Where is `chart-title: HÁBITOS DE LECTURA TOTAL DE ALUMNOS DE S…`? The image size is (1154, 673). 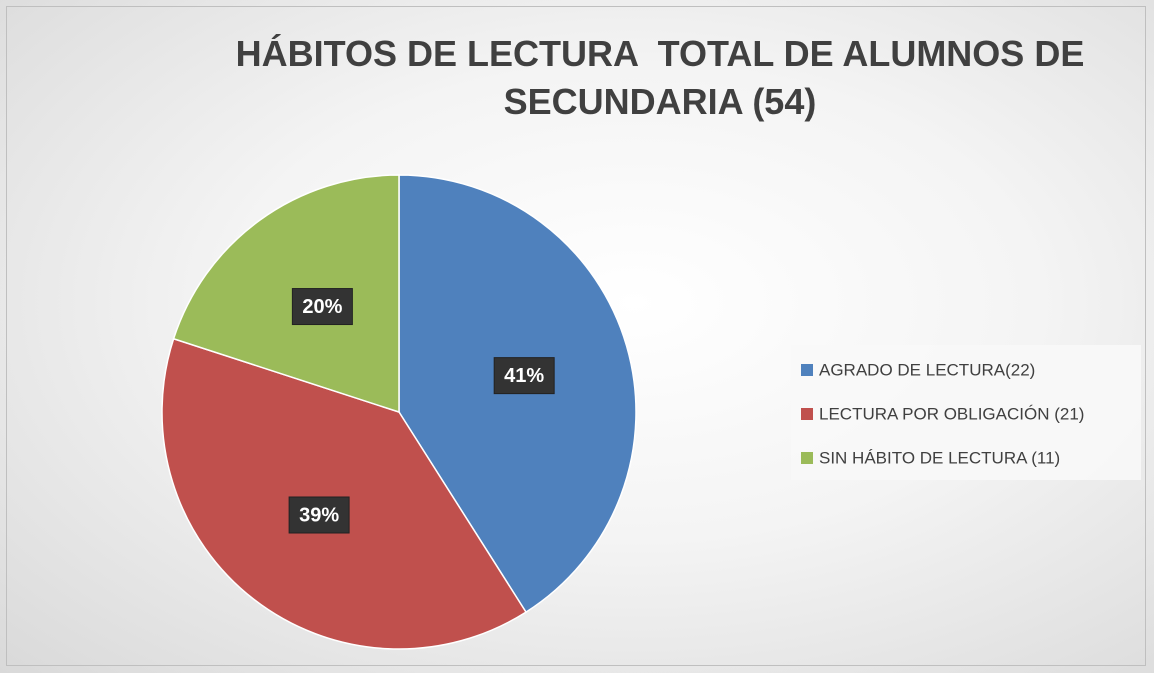
chart-title: HÁBITOS DE LECTURA TOTAL DE ALUMNOS DE S… is located at coordinates (665, 77).